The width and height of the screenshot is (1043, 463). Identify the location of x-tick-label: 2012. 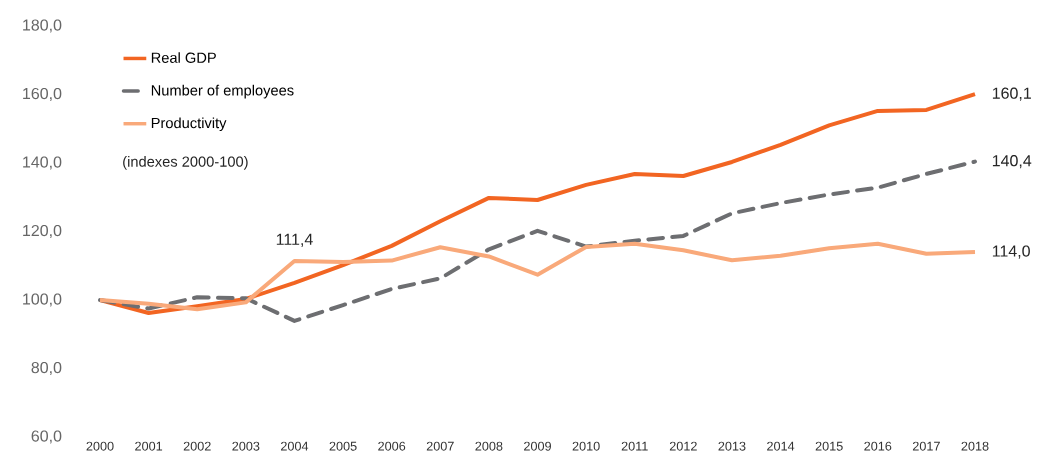
(683, 446).